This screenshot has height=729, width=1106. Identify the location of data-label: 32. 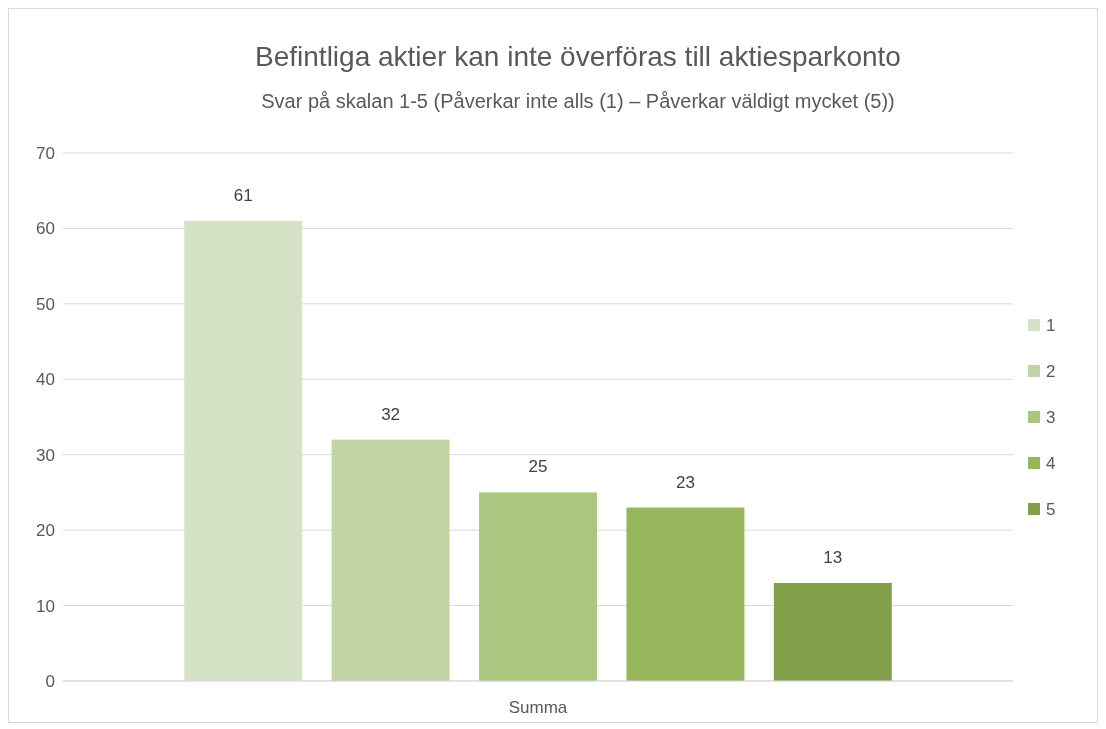
(391, 414).